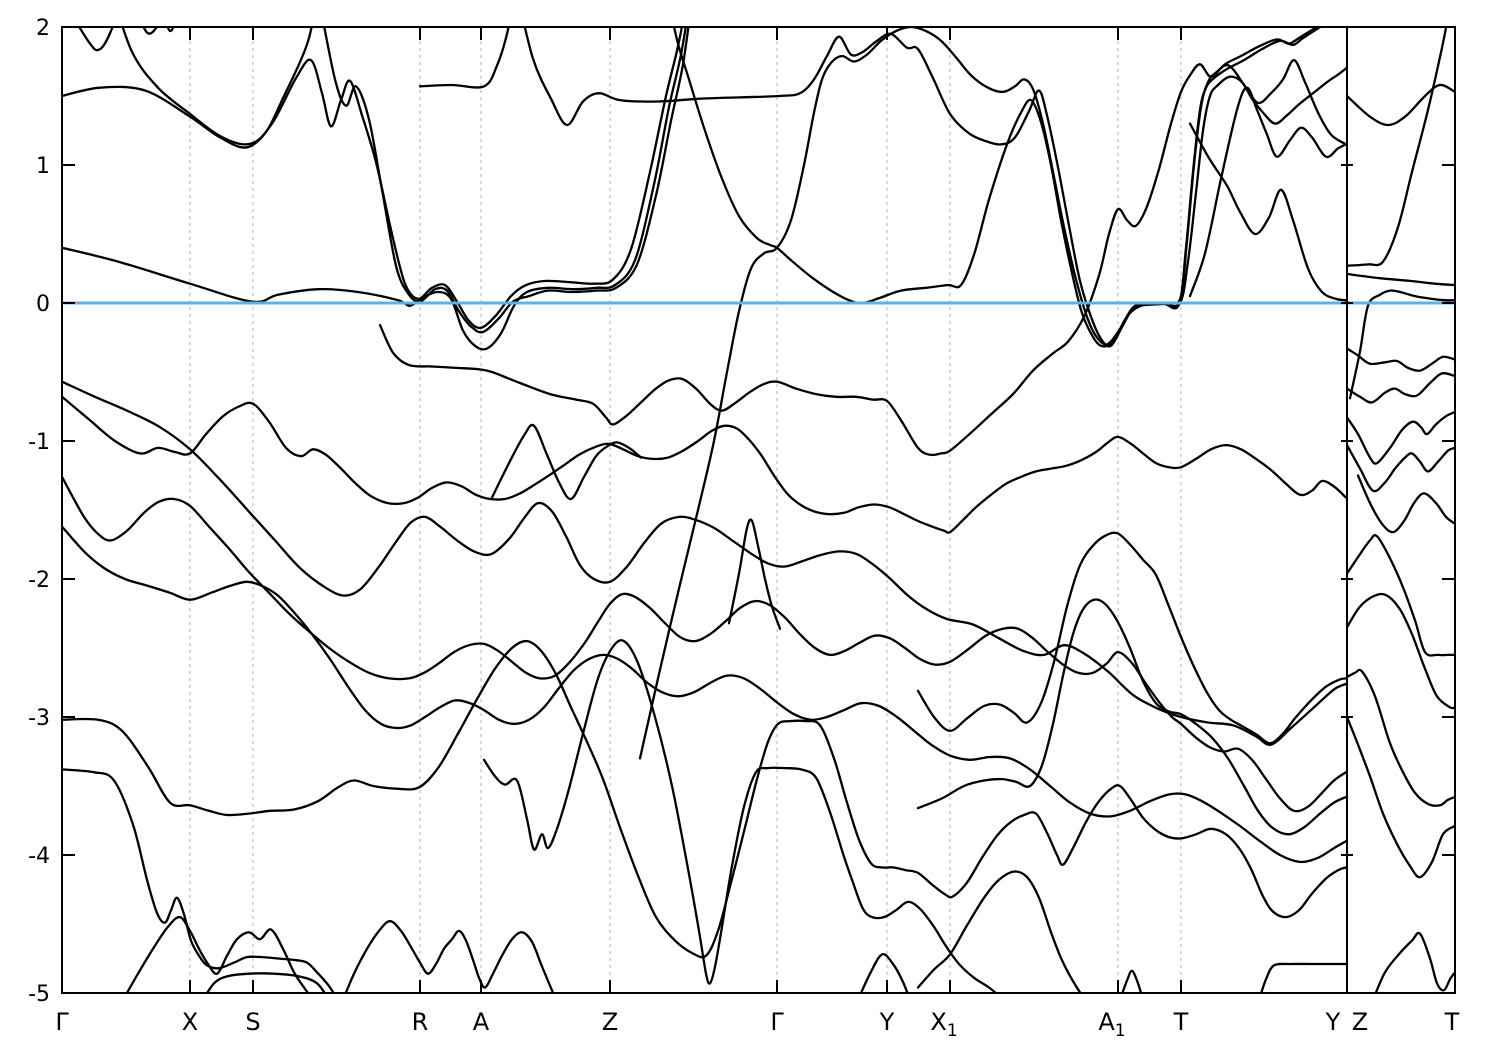 The height and width of the screenshot is (1050, 1500). I want to click on bands-right-panel, so click(1401, 510).